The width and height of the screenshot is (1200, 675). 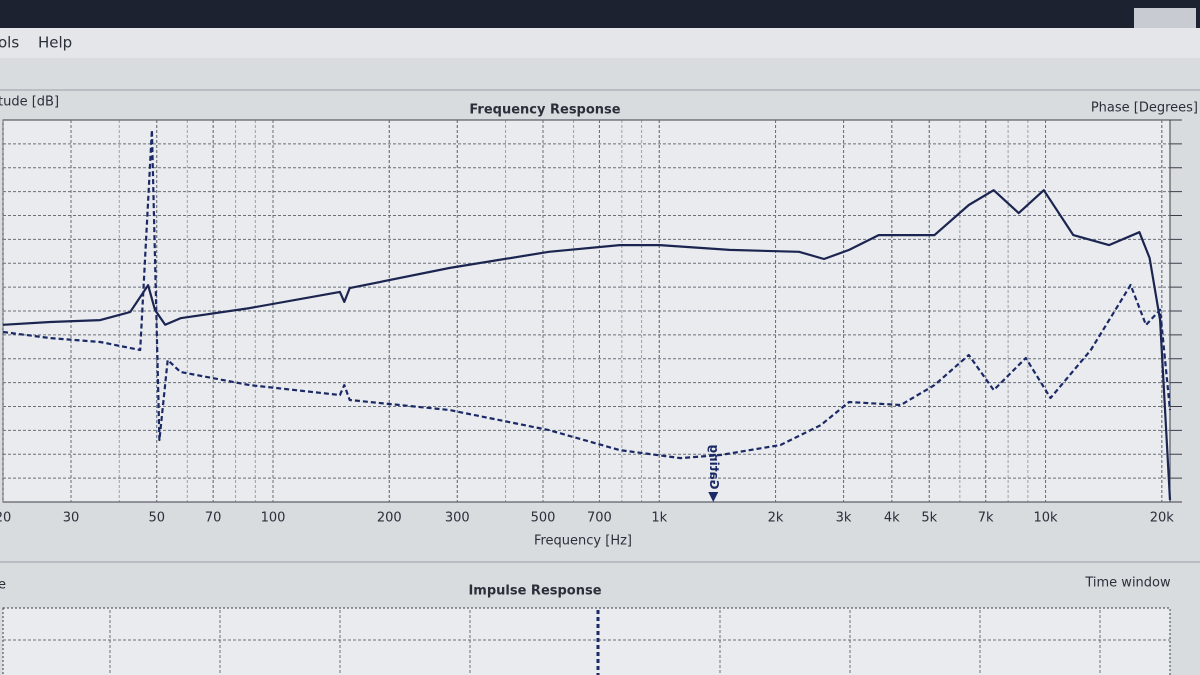 What do you see at coordinates (714, 467) in the screenshot?
I see `gating-label: Gating` at bounding box center [714, 467].